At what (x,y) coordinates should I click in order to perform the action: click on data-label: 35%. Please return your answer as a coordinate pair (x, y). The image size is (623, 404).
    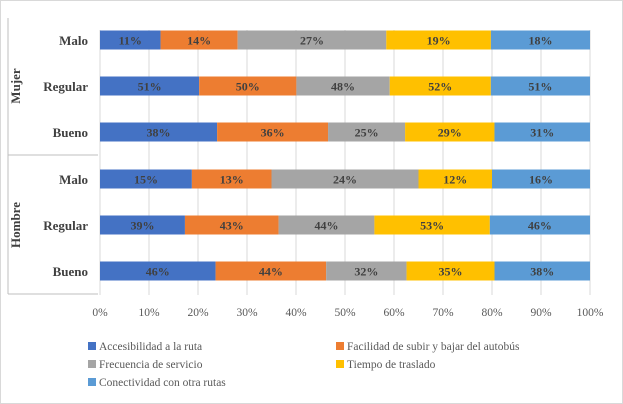
    Looking at the image, I should click on (451, 272).